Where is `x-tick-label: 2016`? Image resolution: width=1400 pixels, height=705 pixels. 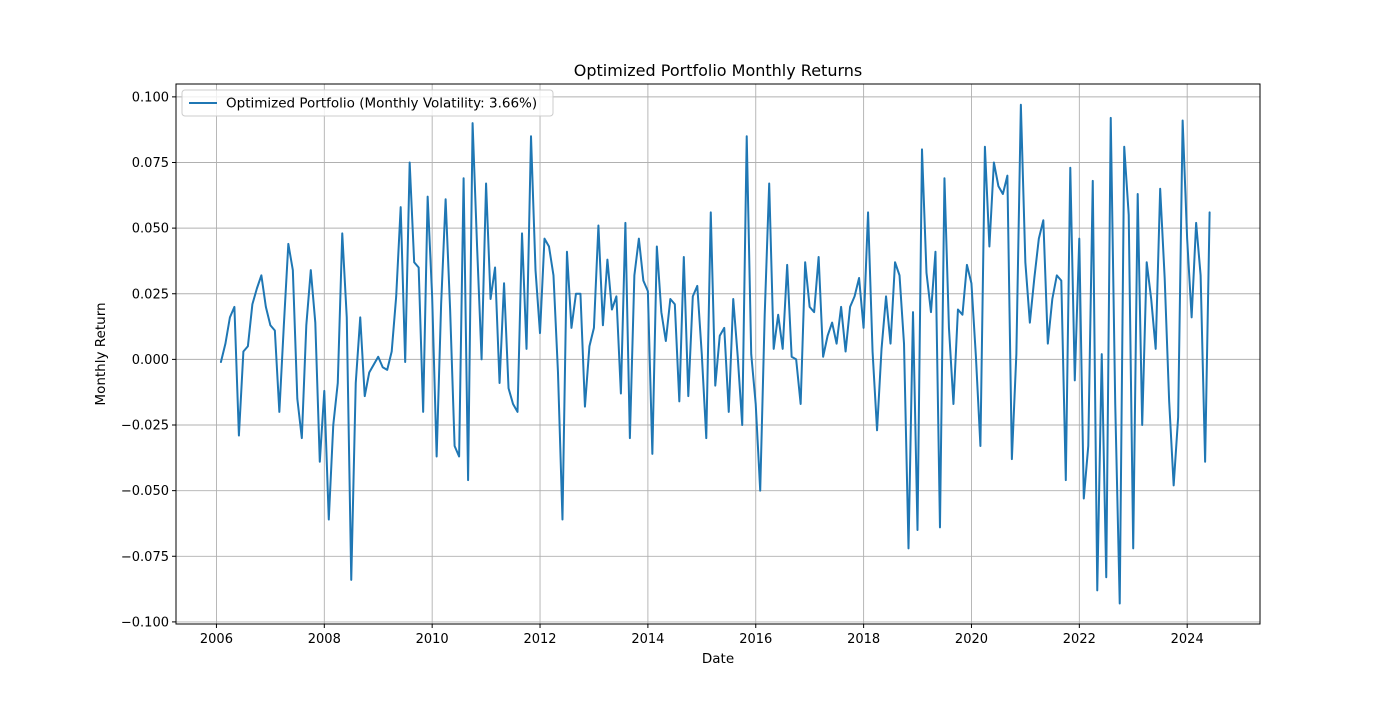 x-tick-label: 2016 is located at coordinates (755, 639).